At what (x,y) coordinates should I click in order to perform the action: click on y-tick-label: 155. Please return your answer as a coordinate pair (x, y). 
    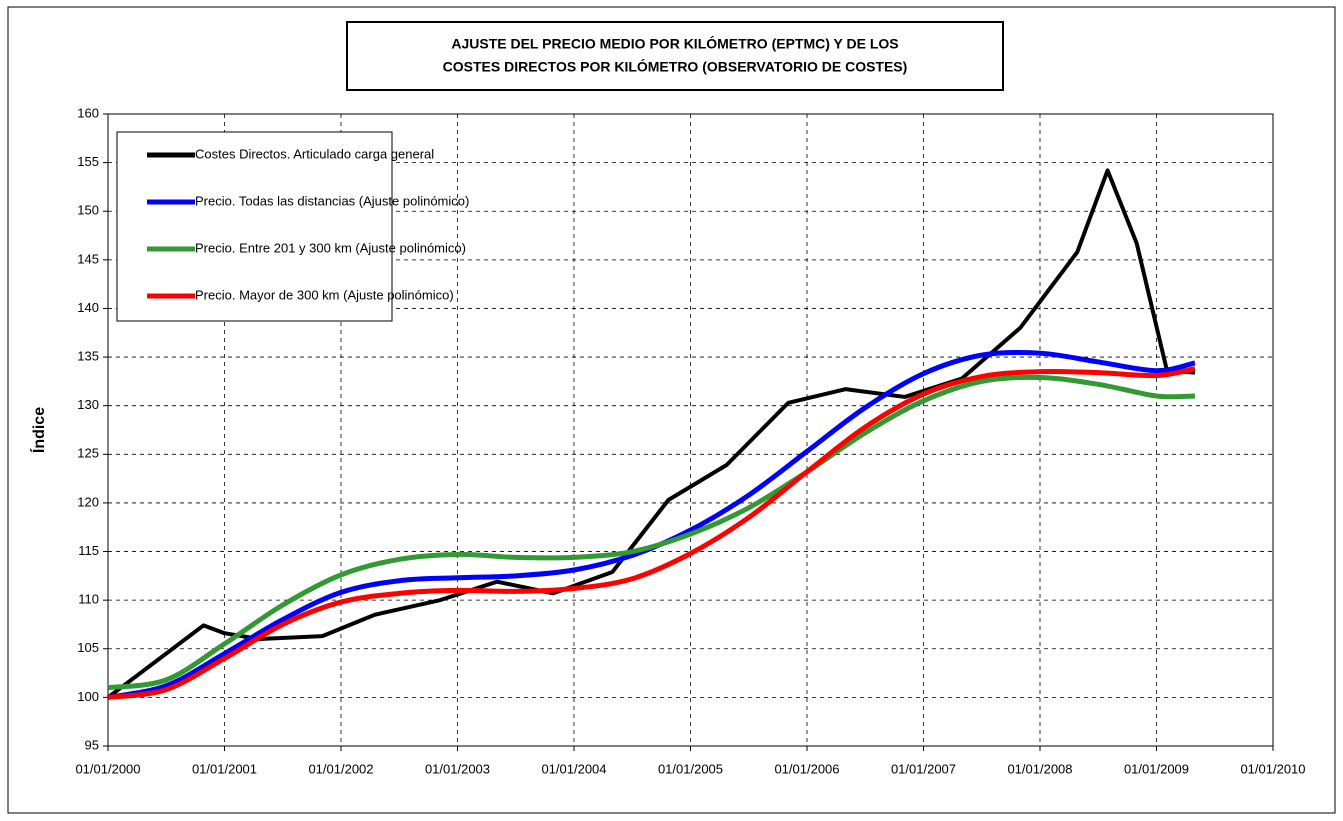
    Looking at the image, I should click on (88, 161).